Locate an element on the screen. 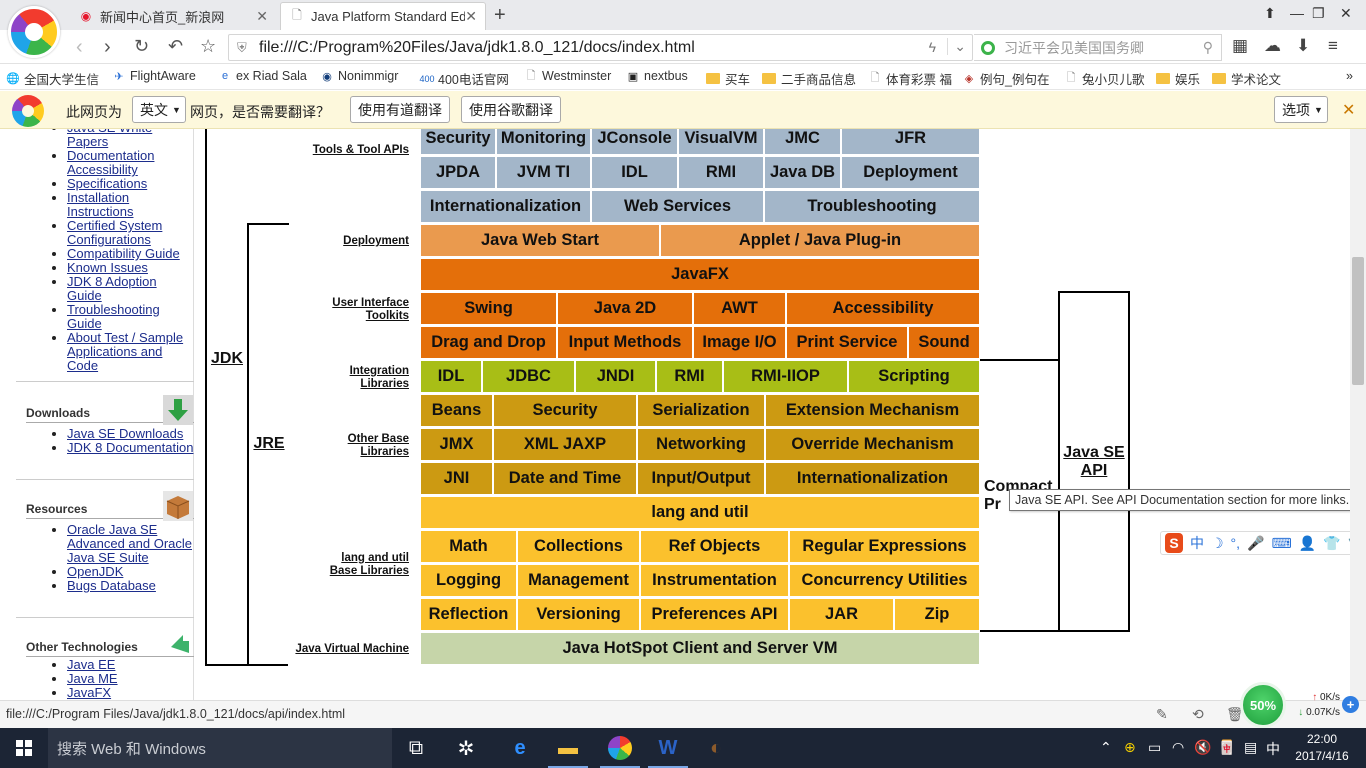 The height and width of the screenshot is (768, 1366). scrollbar-thumb is located at coordinates (1358, 321).